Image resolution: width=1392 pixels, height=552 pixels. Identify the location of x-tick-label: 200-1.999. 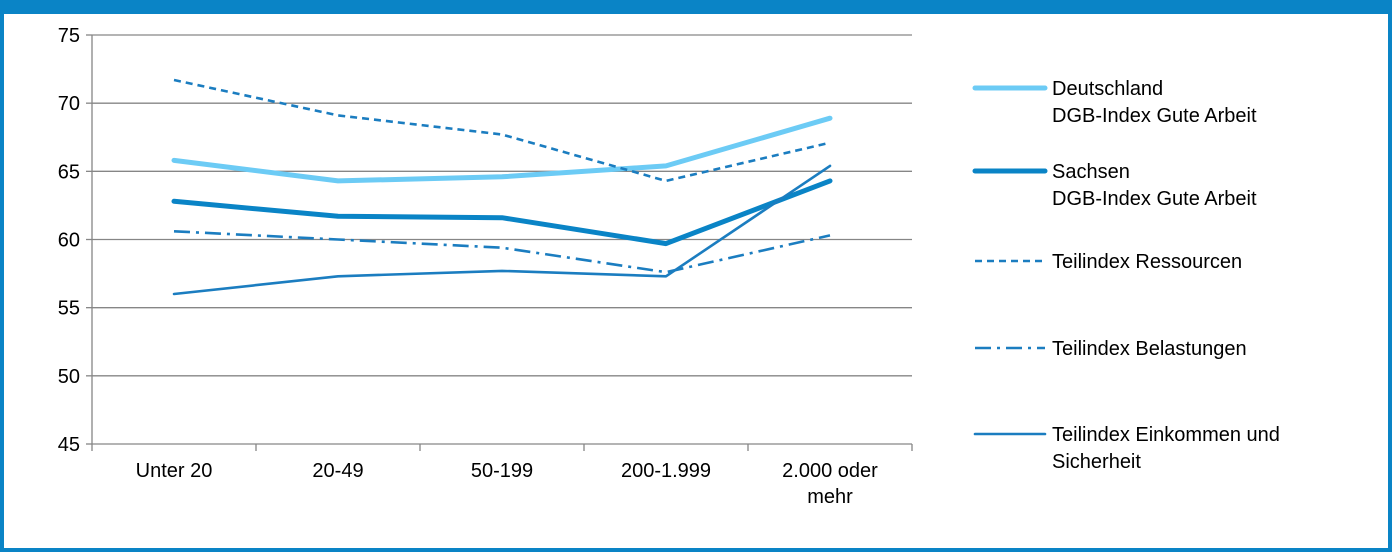
(666, 471).